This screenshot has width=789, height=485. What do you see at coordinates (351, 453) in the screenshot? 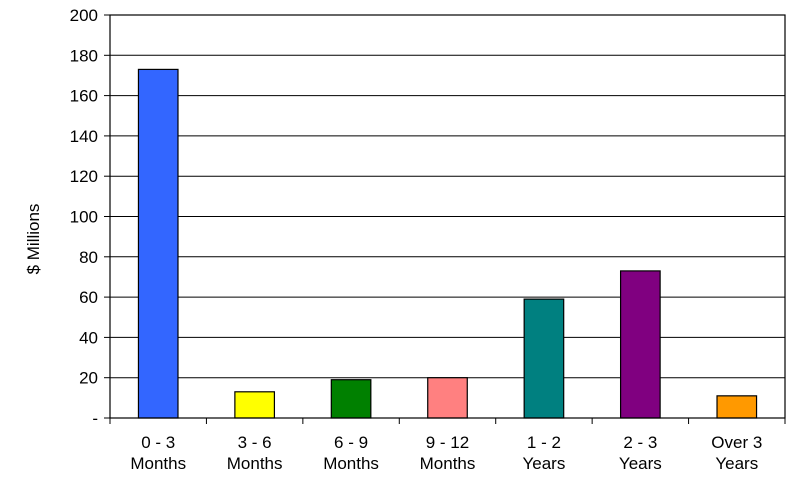
I see `x-tick-label: 6 - 9 Months` at bounding box center [351, 453].